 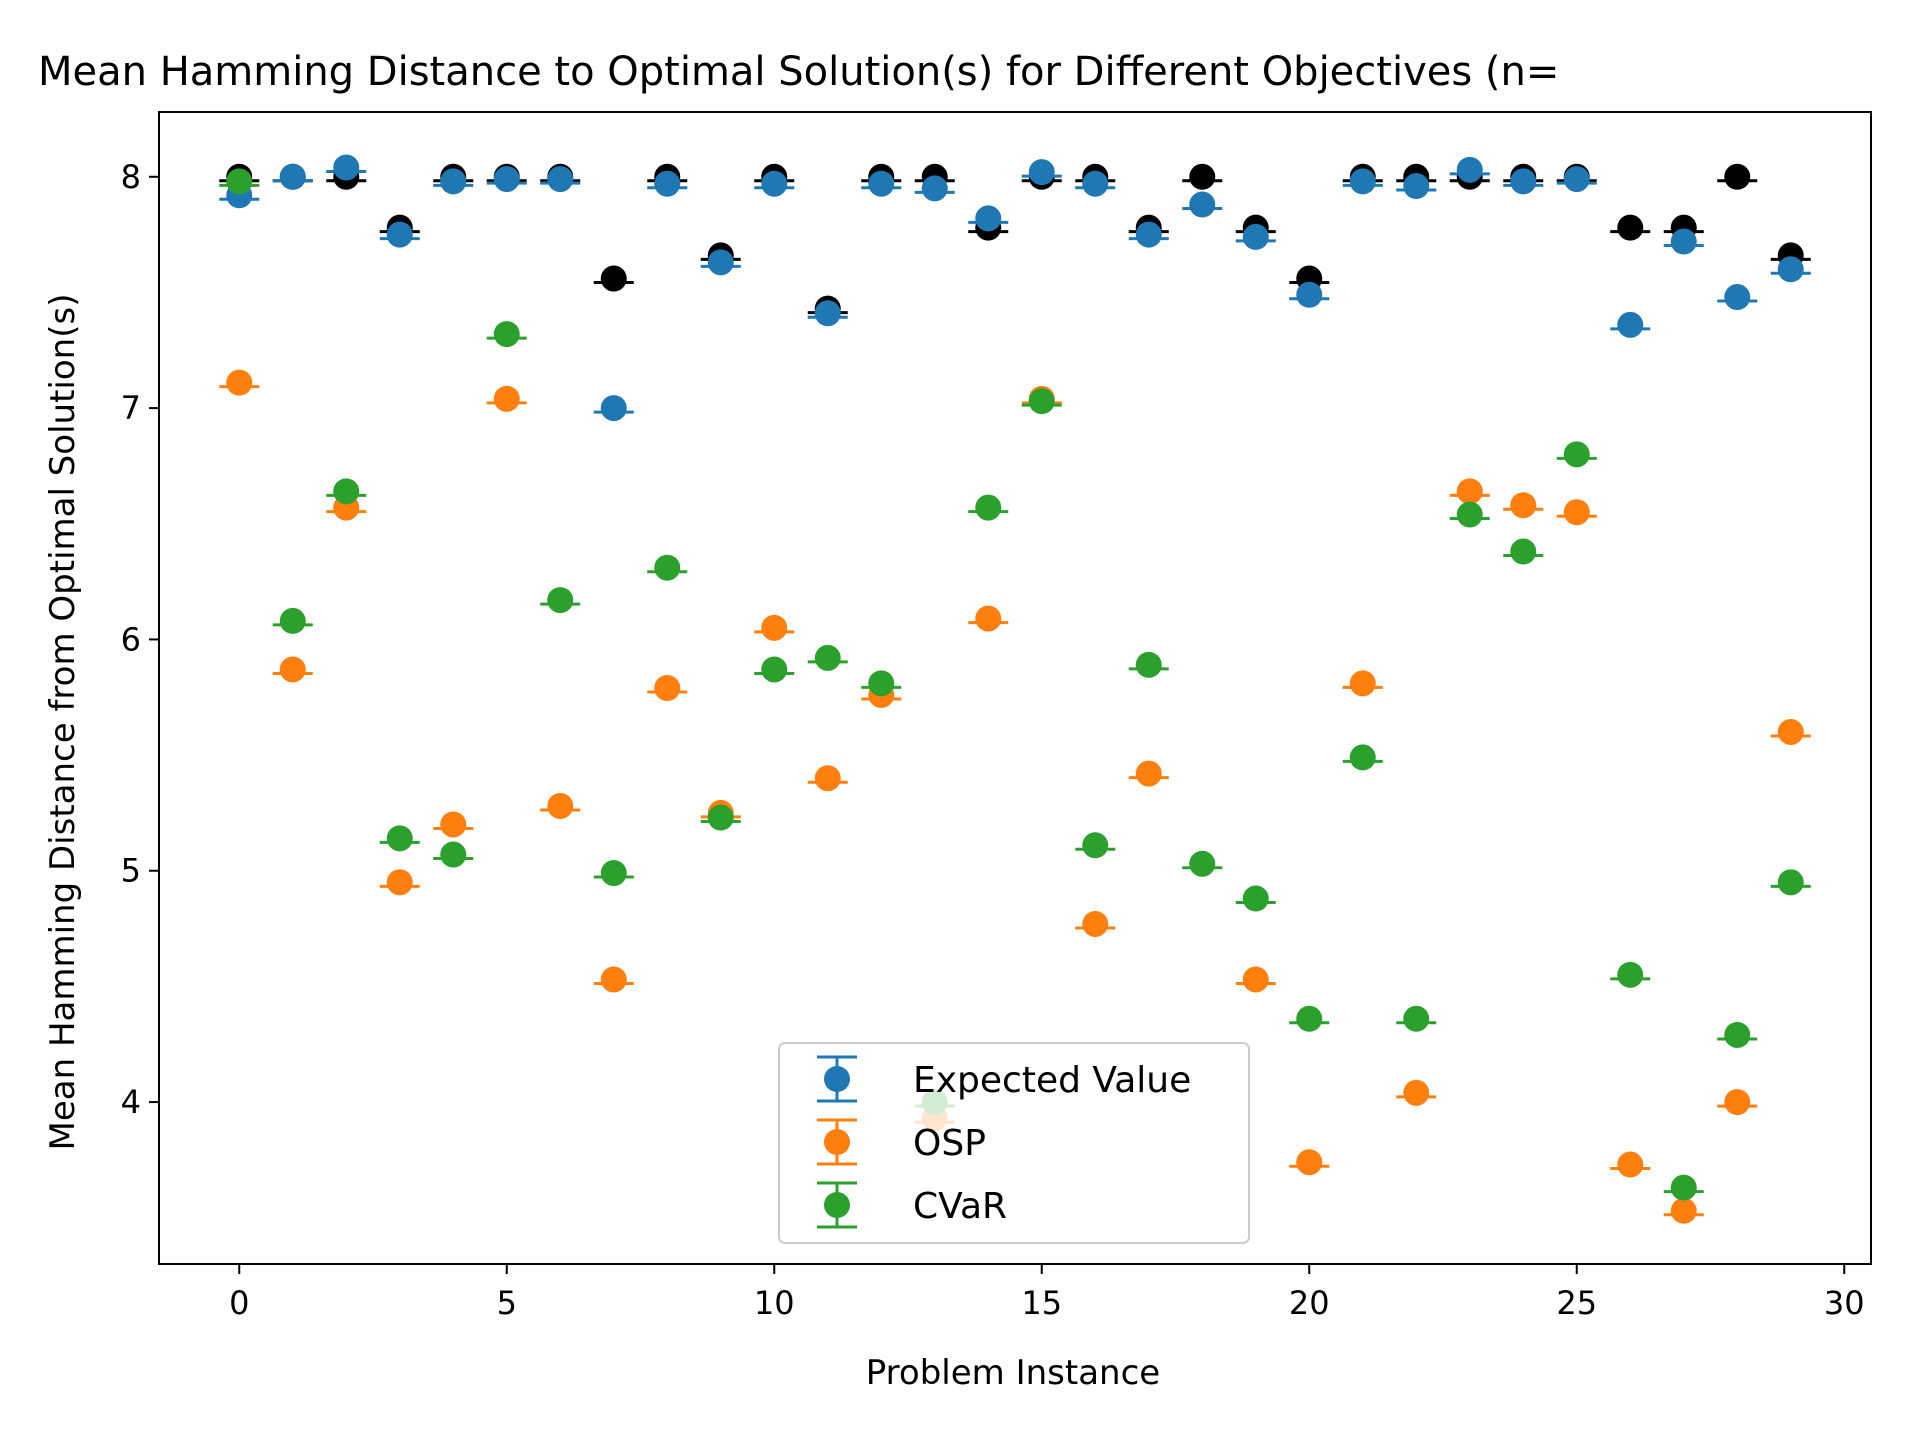 I want to click on legend: Expected Value OSP CVaR, so click(x=1014, y=1143).